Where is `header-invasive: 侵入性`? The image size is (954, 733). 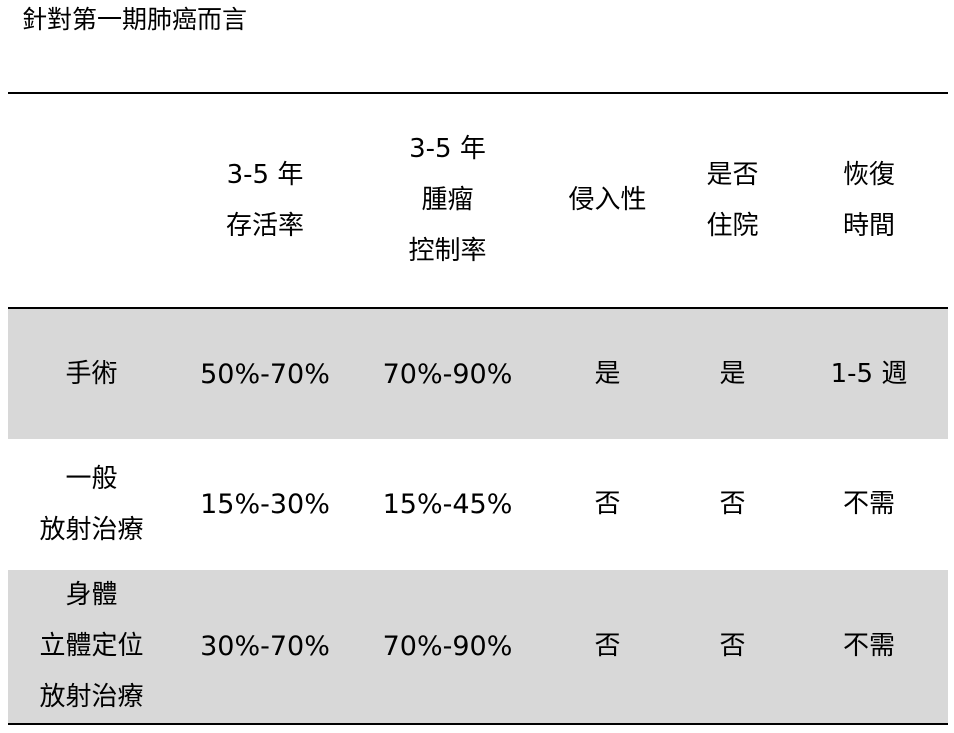 header-invasive: 侵入性 is located at coordinates (607, 200).